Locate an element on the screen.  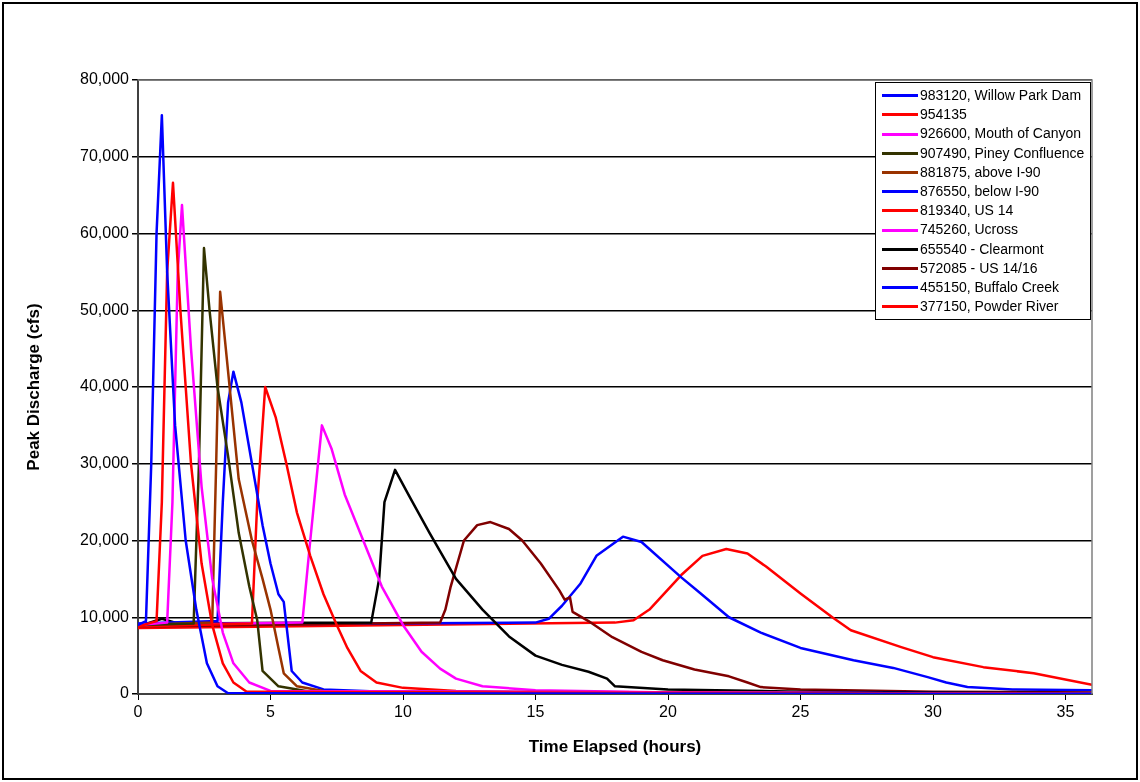
x-tick-label: 5 is located at coordinates (271, 712).